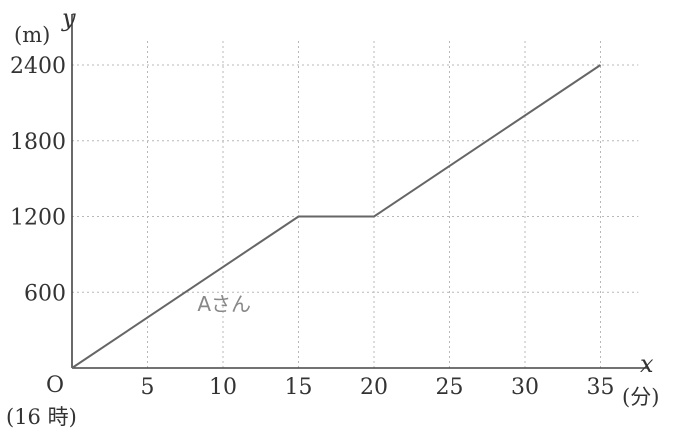  What do you see at coordinates (525, 387) in the screenshot?
I see `x-tick-label: 30` at bounding box center [525, 387].